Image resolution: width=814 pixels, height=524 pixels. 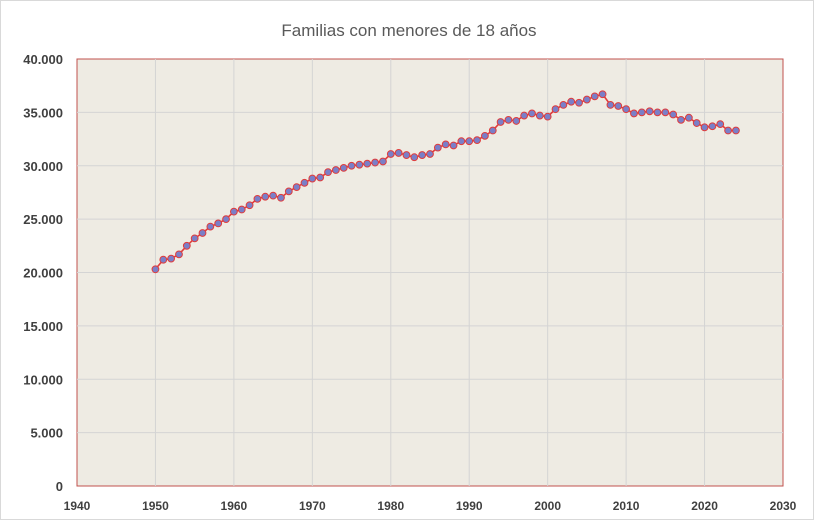 I want to click on x-tick-label: 2030, so click(x=783, y=506).